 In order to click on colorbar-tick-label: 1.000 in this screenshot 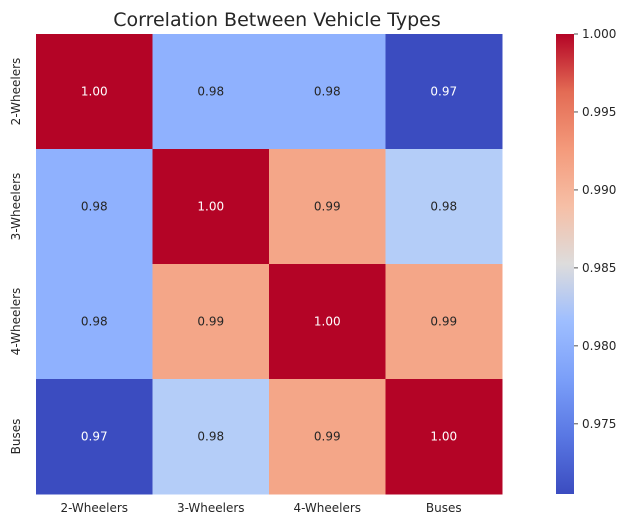, I will do `click(599, 34)`.